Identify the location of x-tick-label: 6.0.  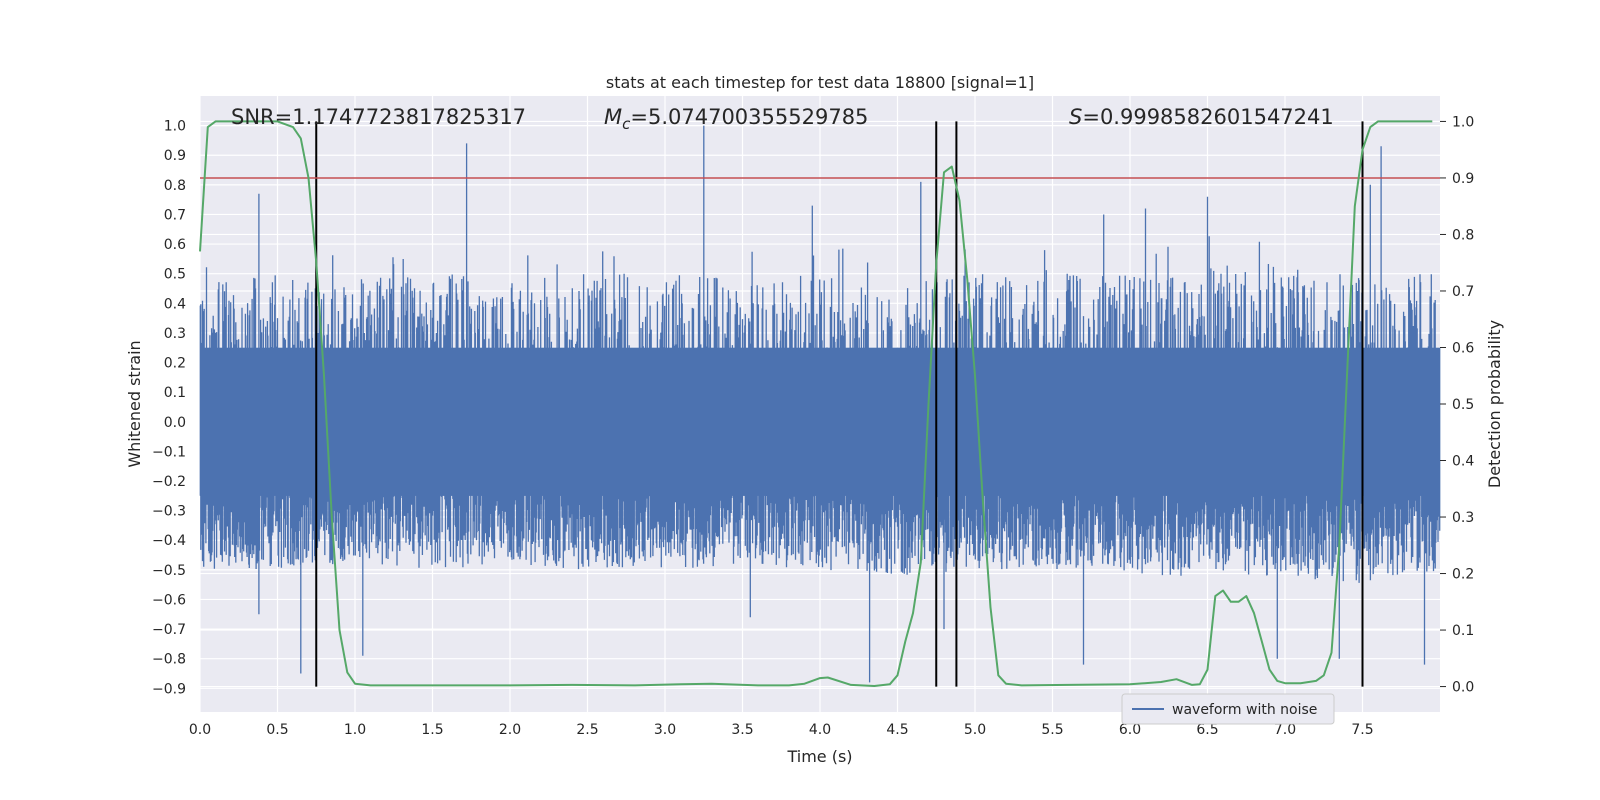
(1130, 730).